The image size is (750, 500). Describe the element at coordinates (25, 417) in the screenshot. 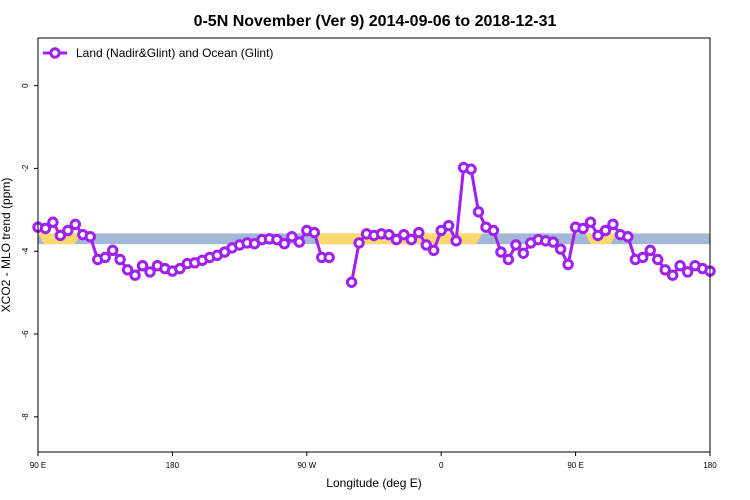

I see `y-tick-label: -8` at that location.